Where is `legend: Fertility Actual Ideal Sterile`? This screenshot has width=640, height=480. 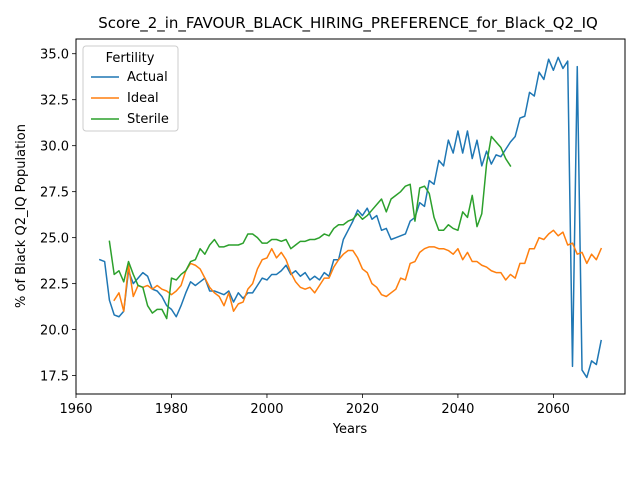 legend: Fertility Actual Ideal Sterile is located at coordinates (130, 88).